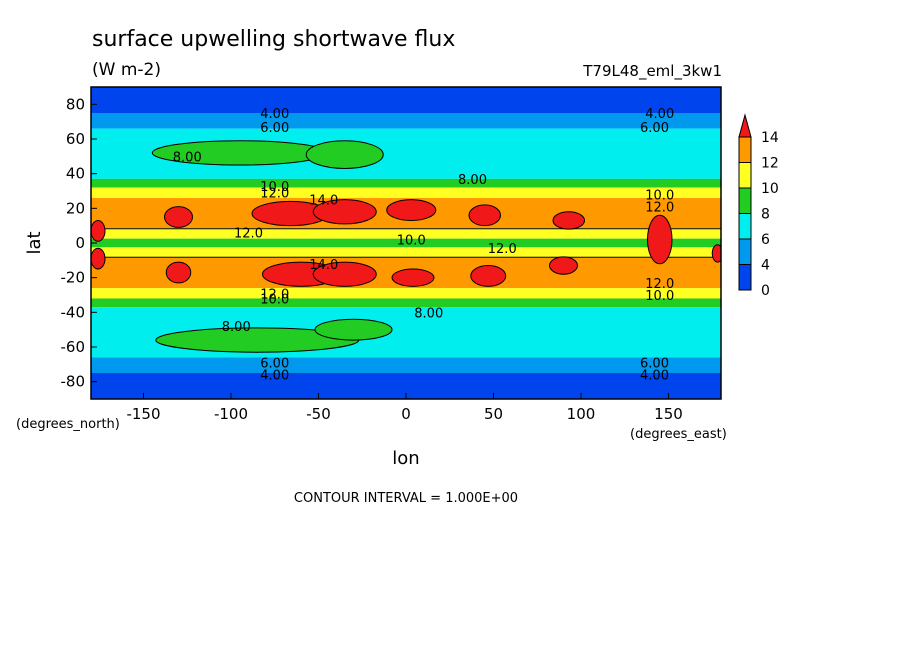  What do you see at coordinates (73, 312) in the screenshot?
I see `y-tick-label: -40` at bounding box center [73, 312].